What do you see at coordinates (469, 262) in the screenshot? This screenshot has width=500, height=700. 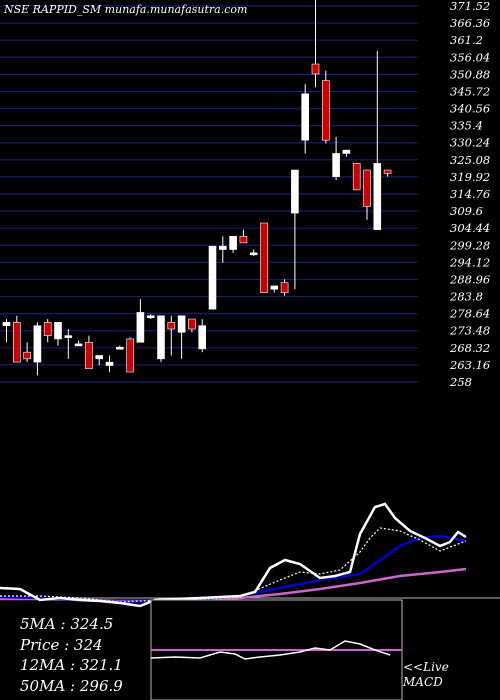 I see `y-tick-label: 294.12` at bounding box center [469, 262].